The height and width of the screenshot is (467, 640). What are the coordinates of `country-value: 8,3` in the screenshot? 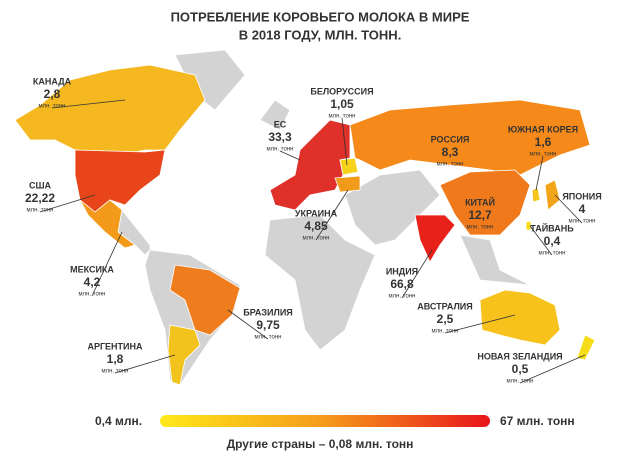 It's located at (450, 152).